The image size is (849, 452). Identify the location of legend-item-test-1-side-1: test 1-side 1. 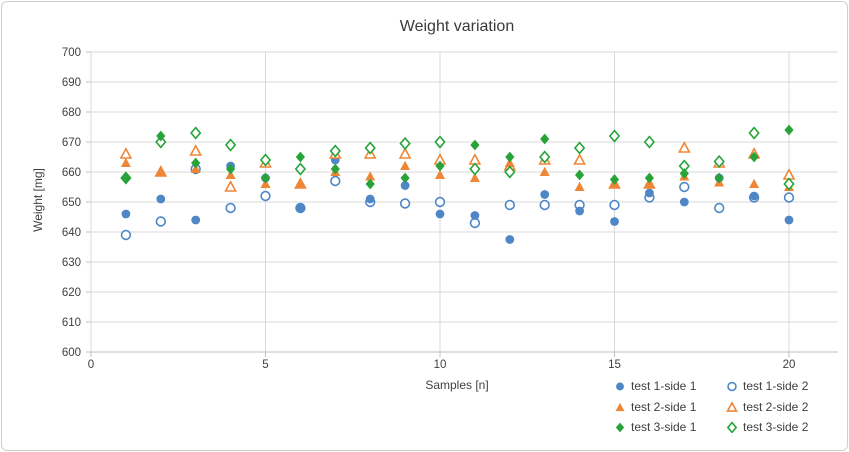
(670, 386).